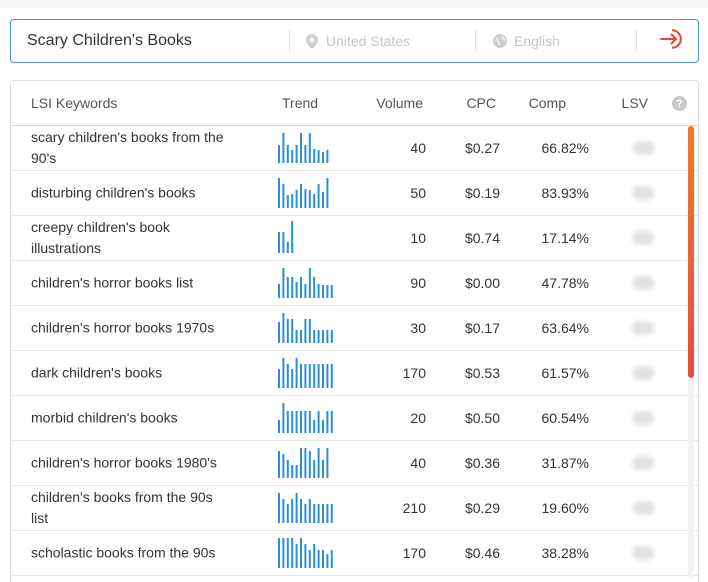  What do you see at coordinates (300, 103) in the screenshot?
I see `column-header-trend: Trend` at bounding box center [300, 103].